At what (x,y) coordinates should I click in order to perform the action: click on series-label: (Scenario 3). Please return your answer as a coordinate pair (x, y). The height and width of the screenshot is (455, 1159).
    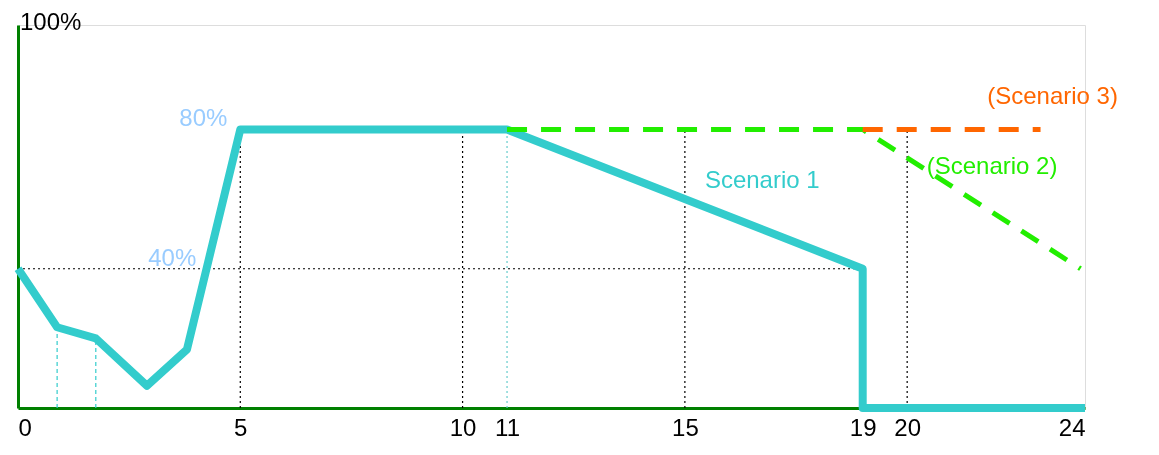
    Looking at the image, I should click on (1052, 96).